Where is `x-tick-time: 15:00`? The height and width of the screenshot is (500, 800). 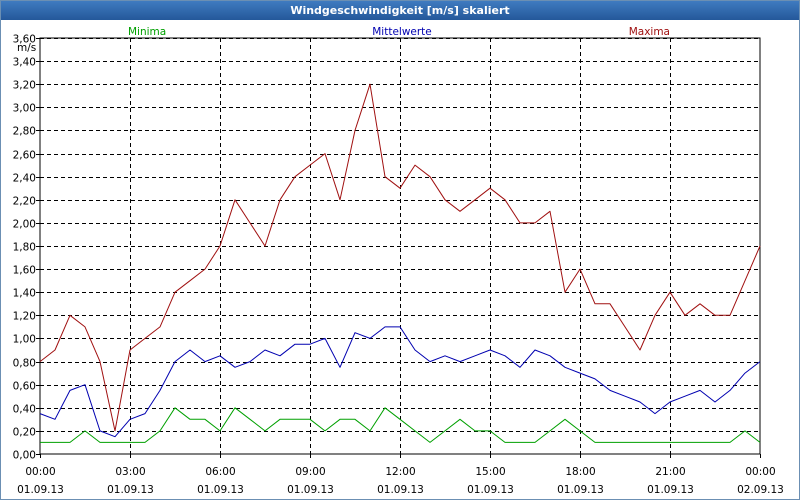 x-tick-time: 15:00 is located at coordinates (490, 472).